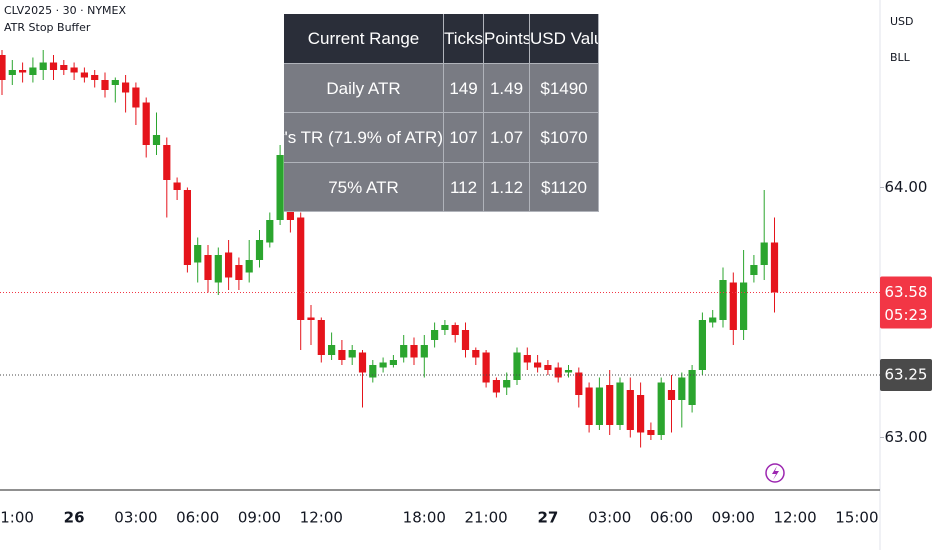  I want to click on price-label: 63.58, so click(906, 292).